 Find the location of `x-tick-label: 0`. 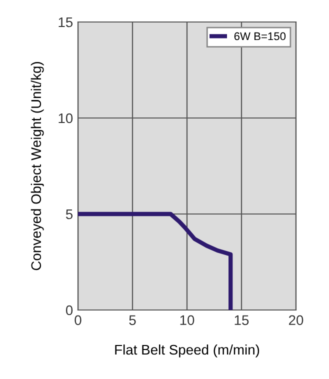

x-tick-label: 0 is located at coordinates (78, 320).